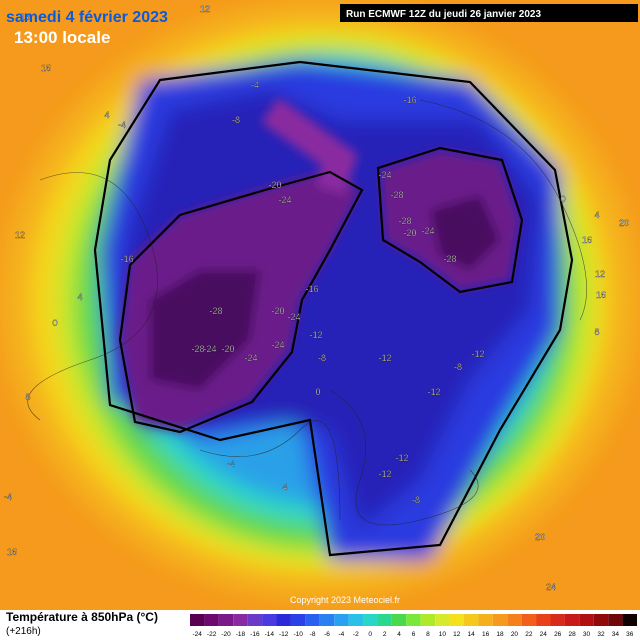 Image resolution: width=640 pixels, height=640 pixels. Describe the element at coordinates (544, 634) in the screenshot. I see `colorbar-tick-label: 24` at that location.